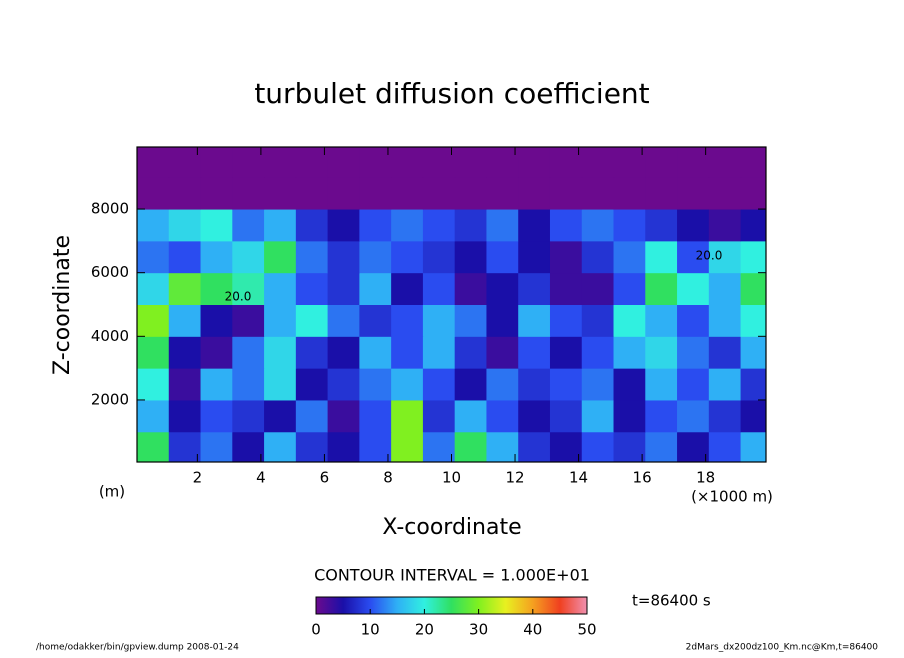  What do you see at coordinates (370, 630) in the screenshot?
I see `colorbar-tick-label: 10` at bounding box center [370, 630].